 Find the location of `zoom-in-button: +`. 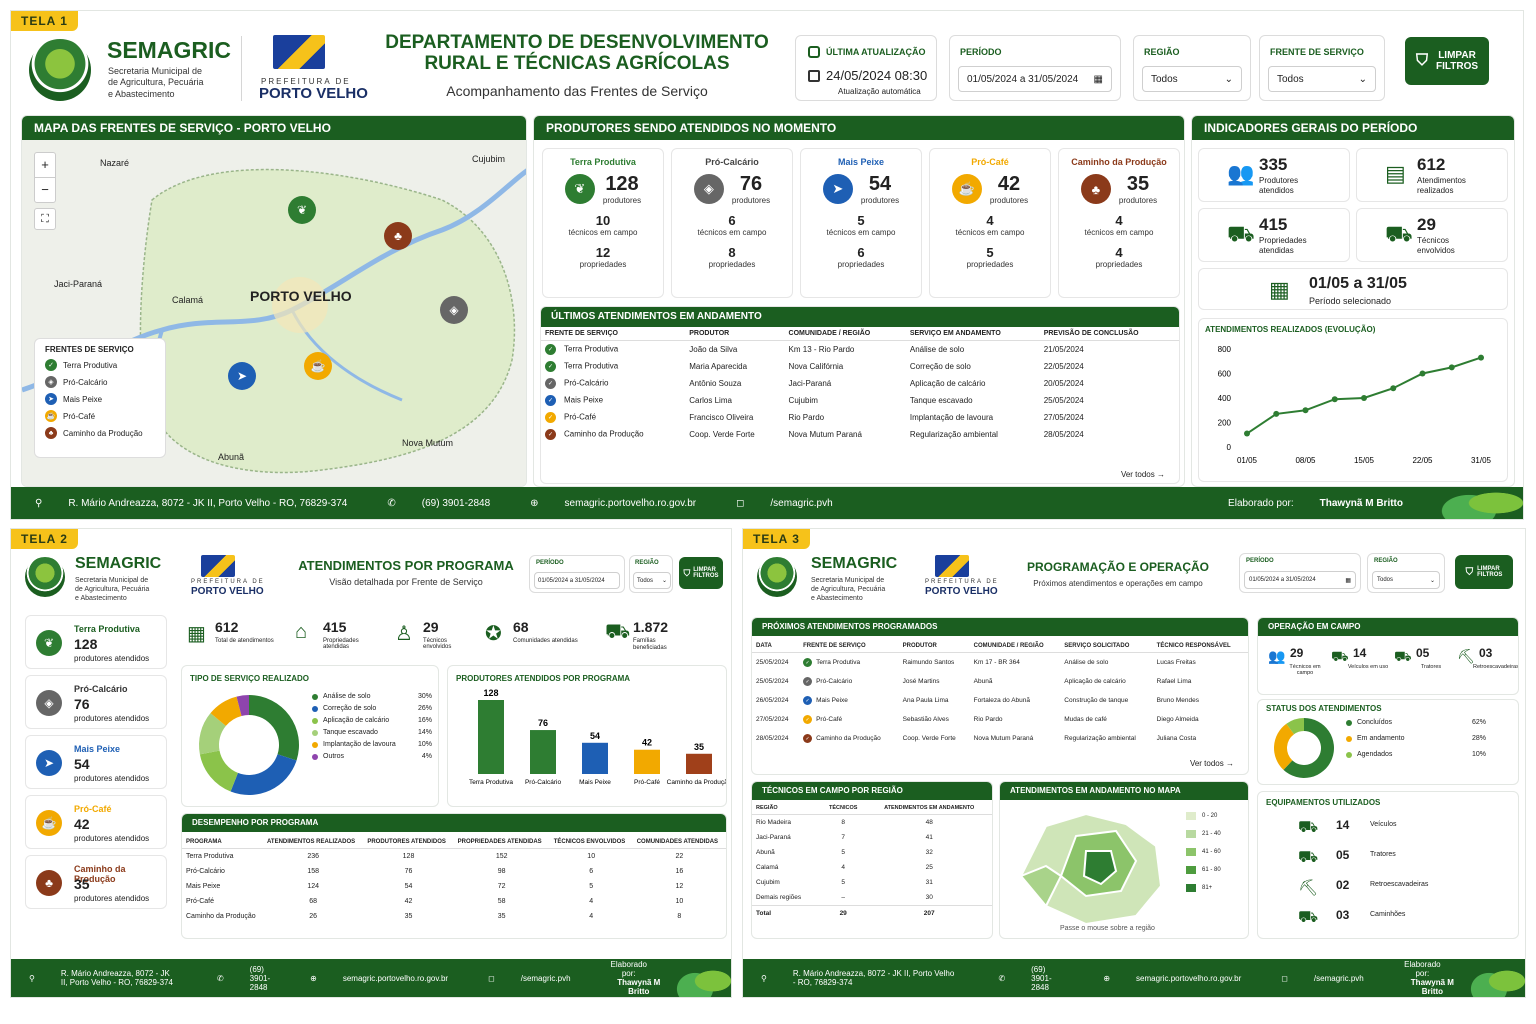

zoom-in-button: + is located at coordinates (45, 164).